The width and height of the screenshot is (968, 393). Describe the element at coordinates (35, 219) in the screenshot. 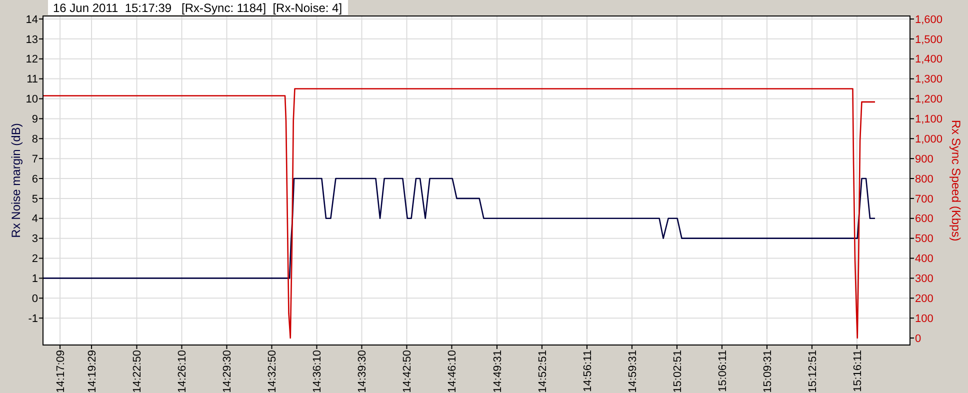

I see `y-tick-label: 4` at that location.